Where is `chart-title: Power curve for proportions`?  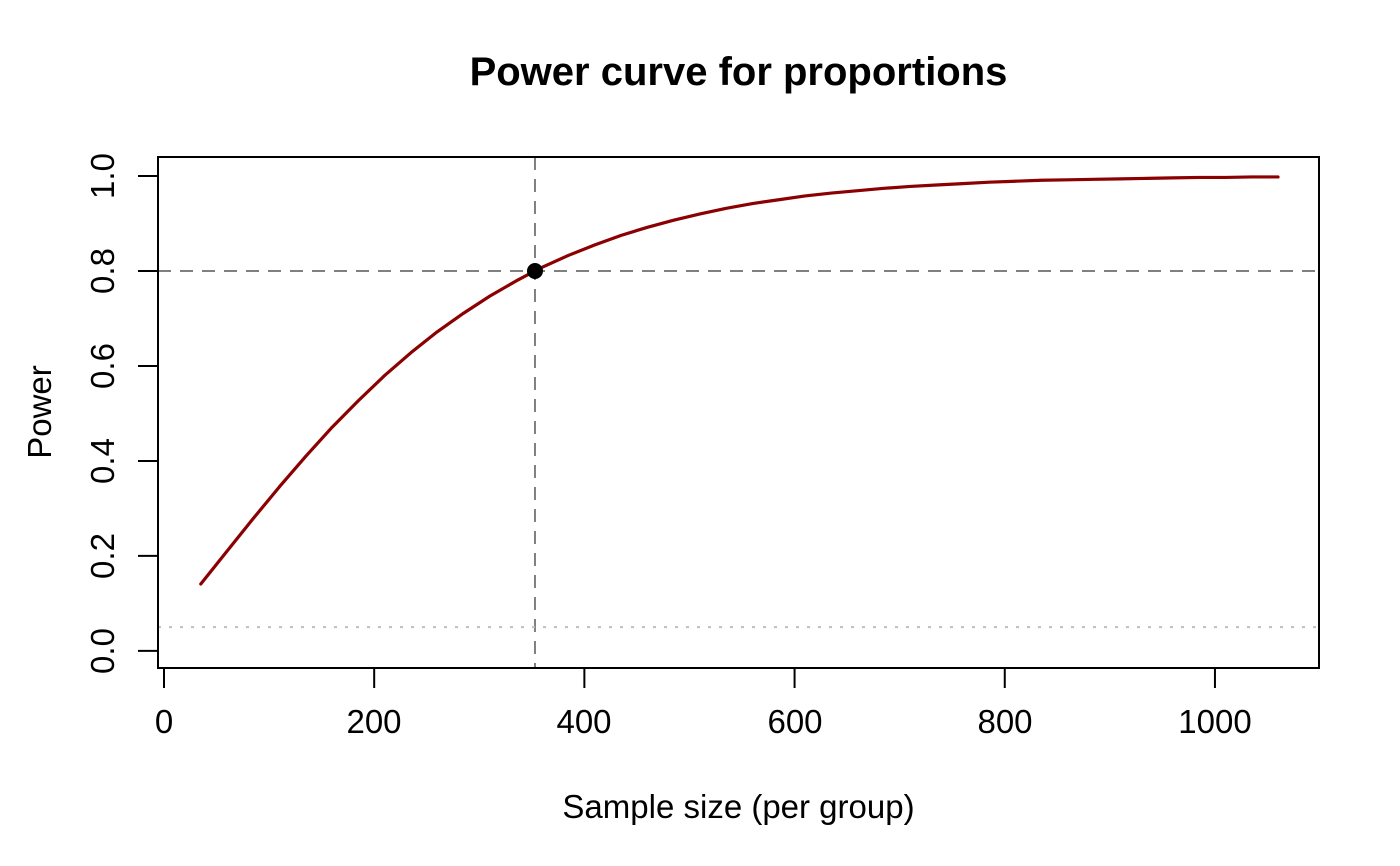
chart-title: Power curve for proportions is located at coordinates (738, 72).